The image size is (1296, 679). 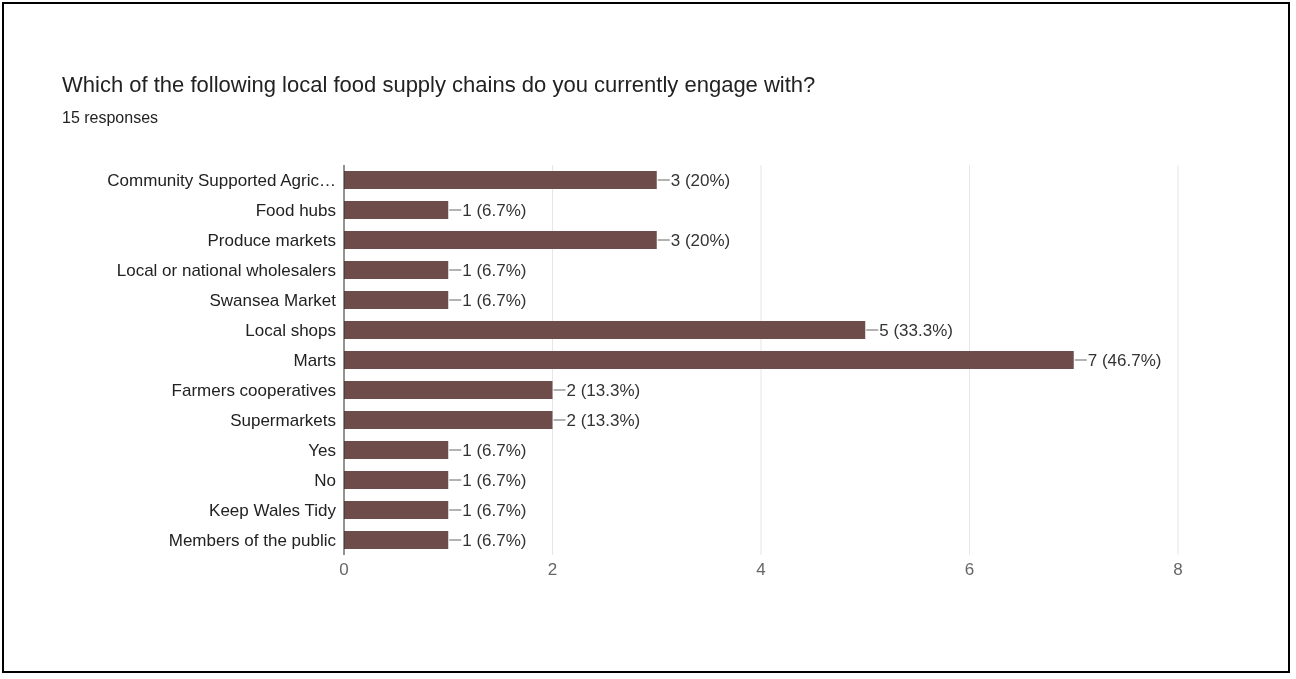 I want to click on y-tick-label: No, so click(x=325, y=481).